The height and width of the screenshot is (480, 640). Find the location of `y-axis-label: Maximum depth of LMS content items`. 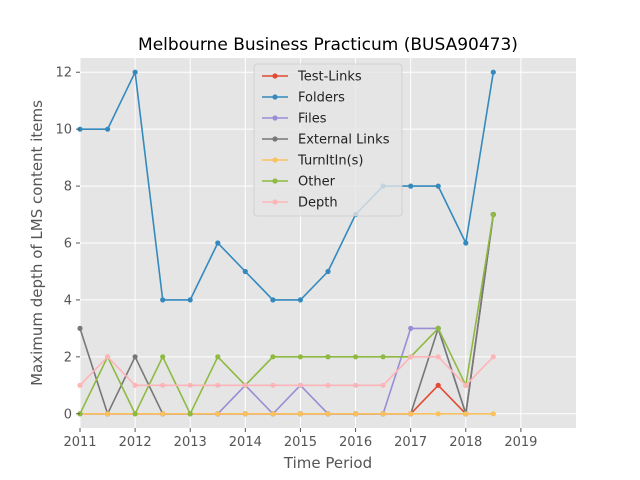

y-axis-label: Maximum depth of LMS content items is located at coordinates (37, 243).